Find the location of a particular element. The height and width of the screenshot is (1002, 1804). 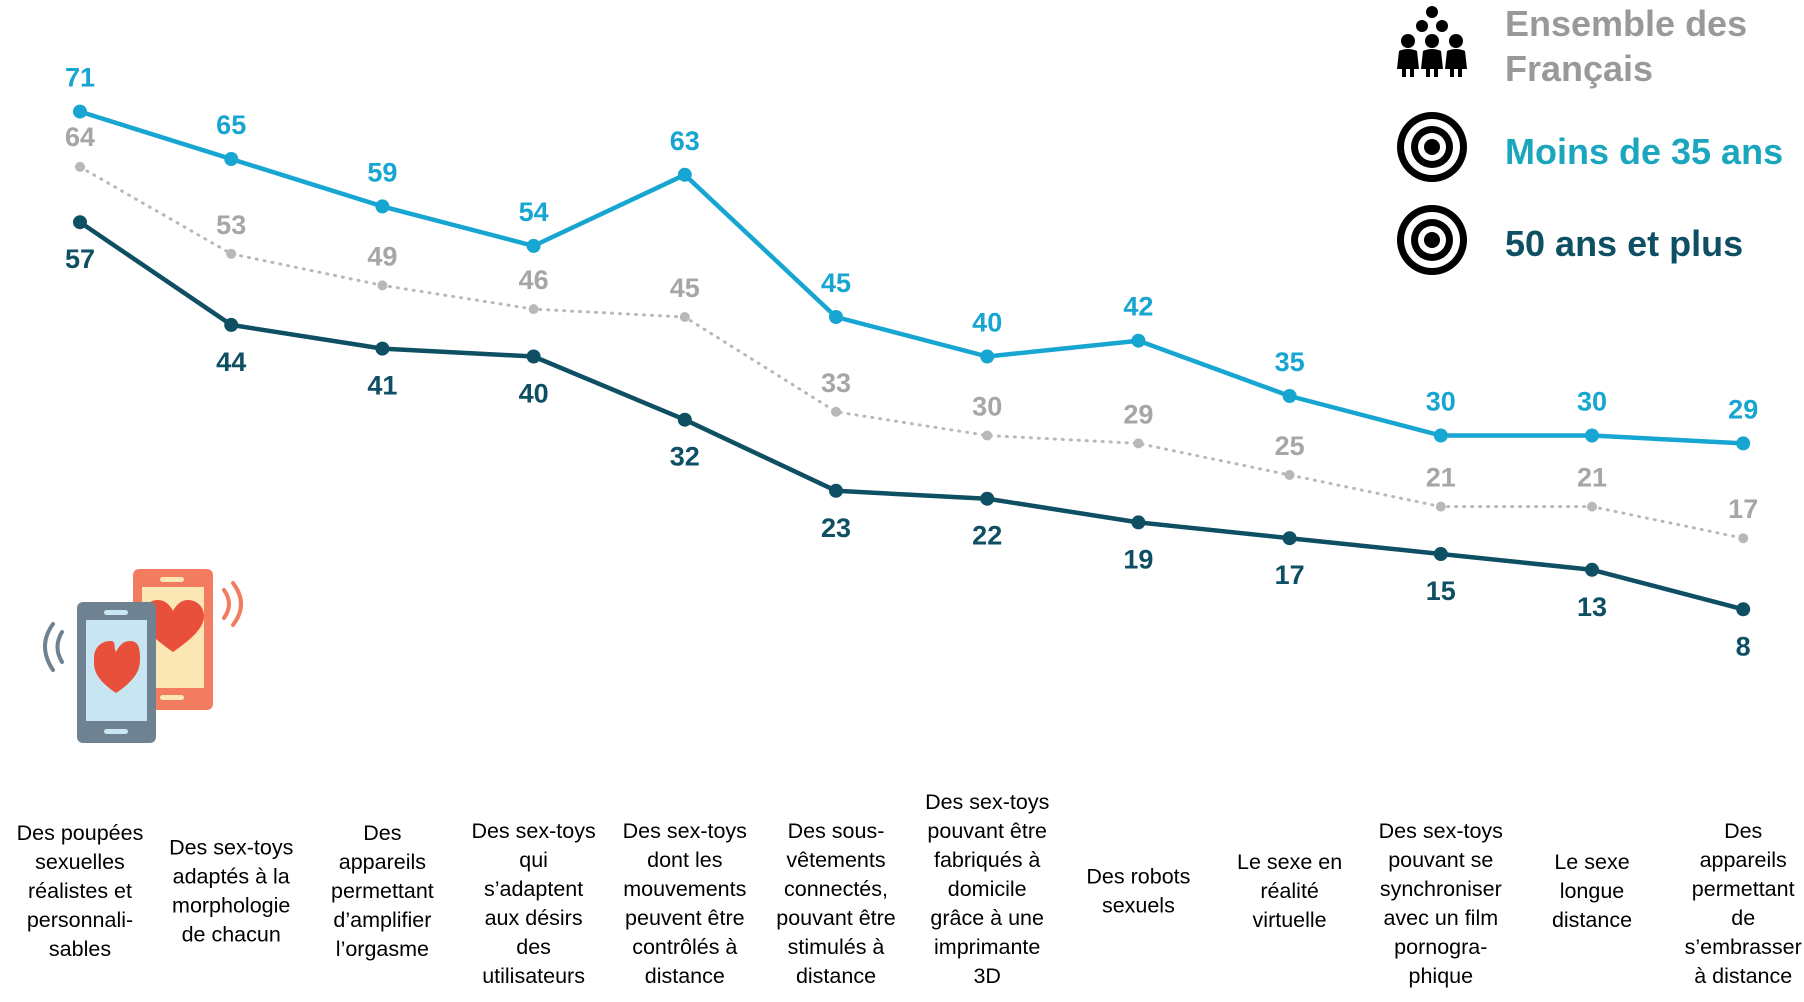

value-label-moins35: 35 is located at coordinates (1290, 362).